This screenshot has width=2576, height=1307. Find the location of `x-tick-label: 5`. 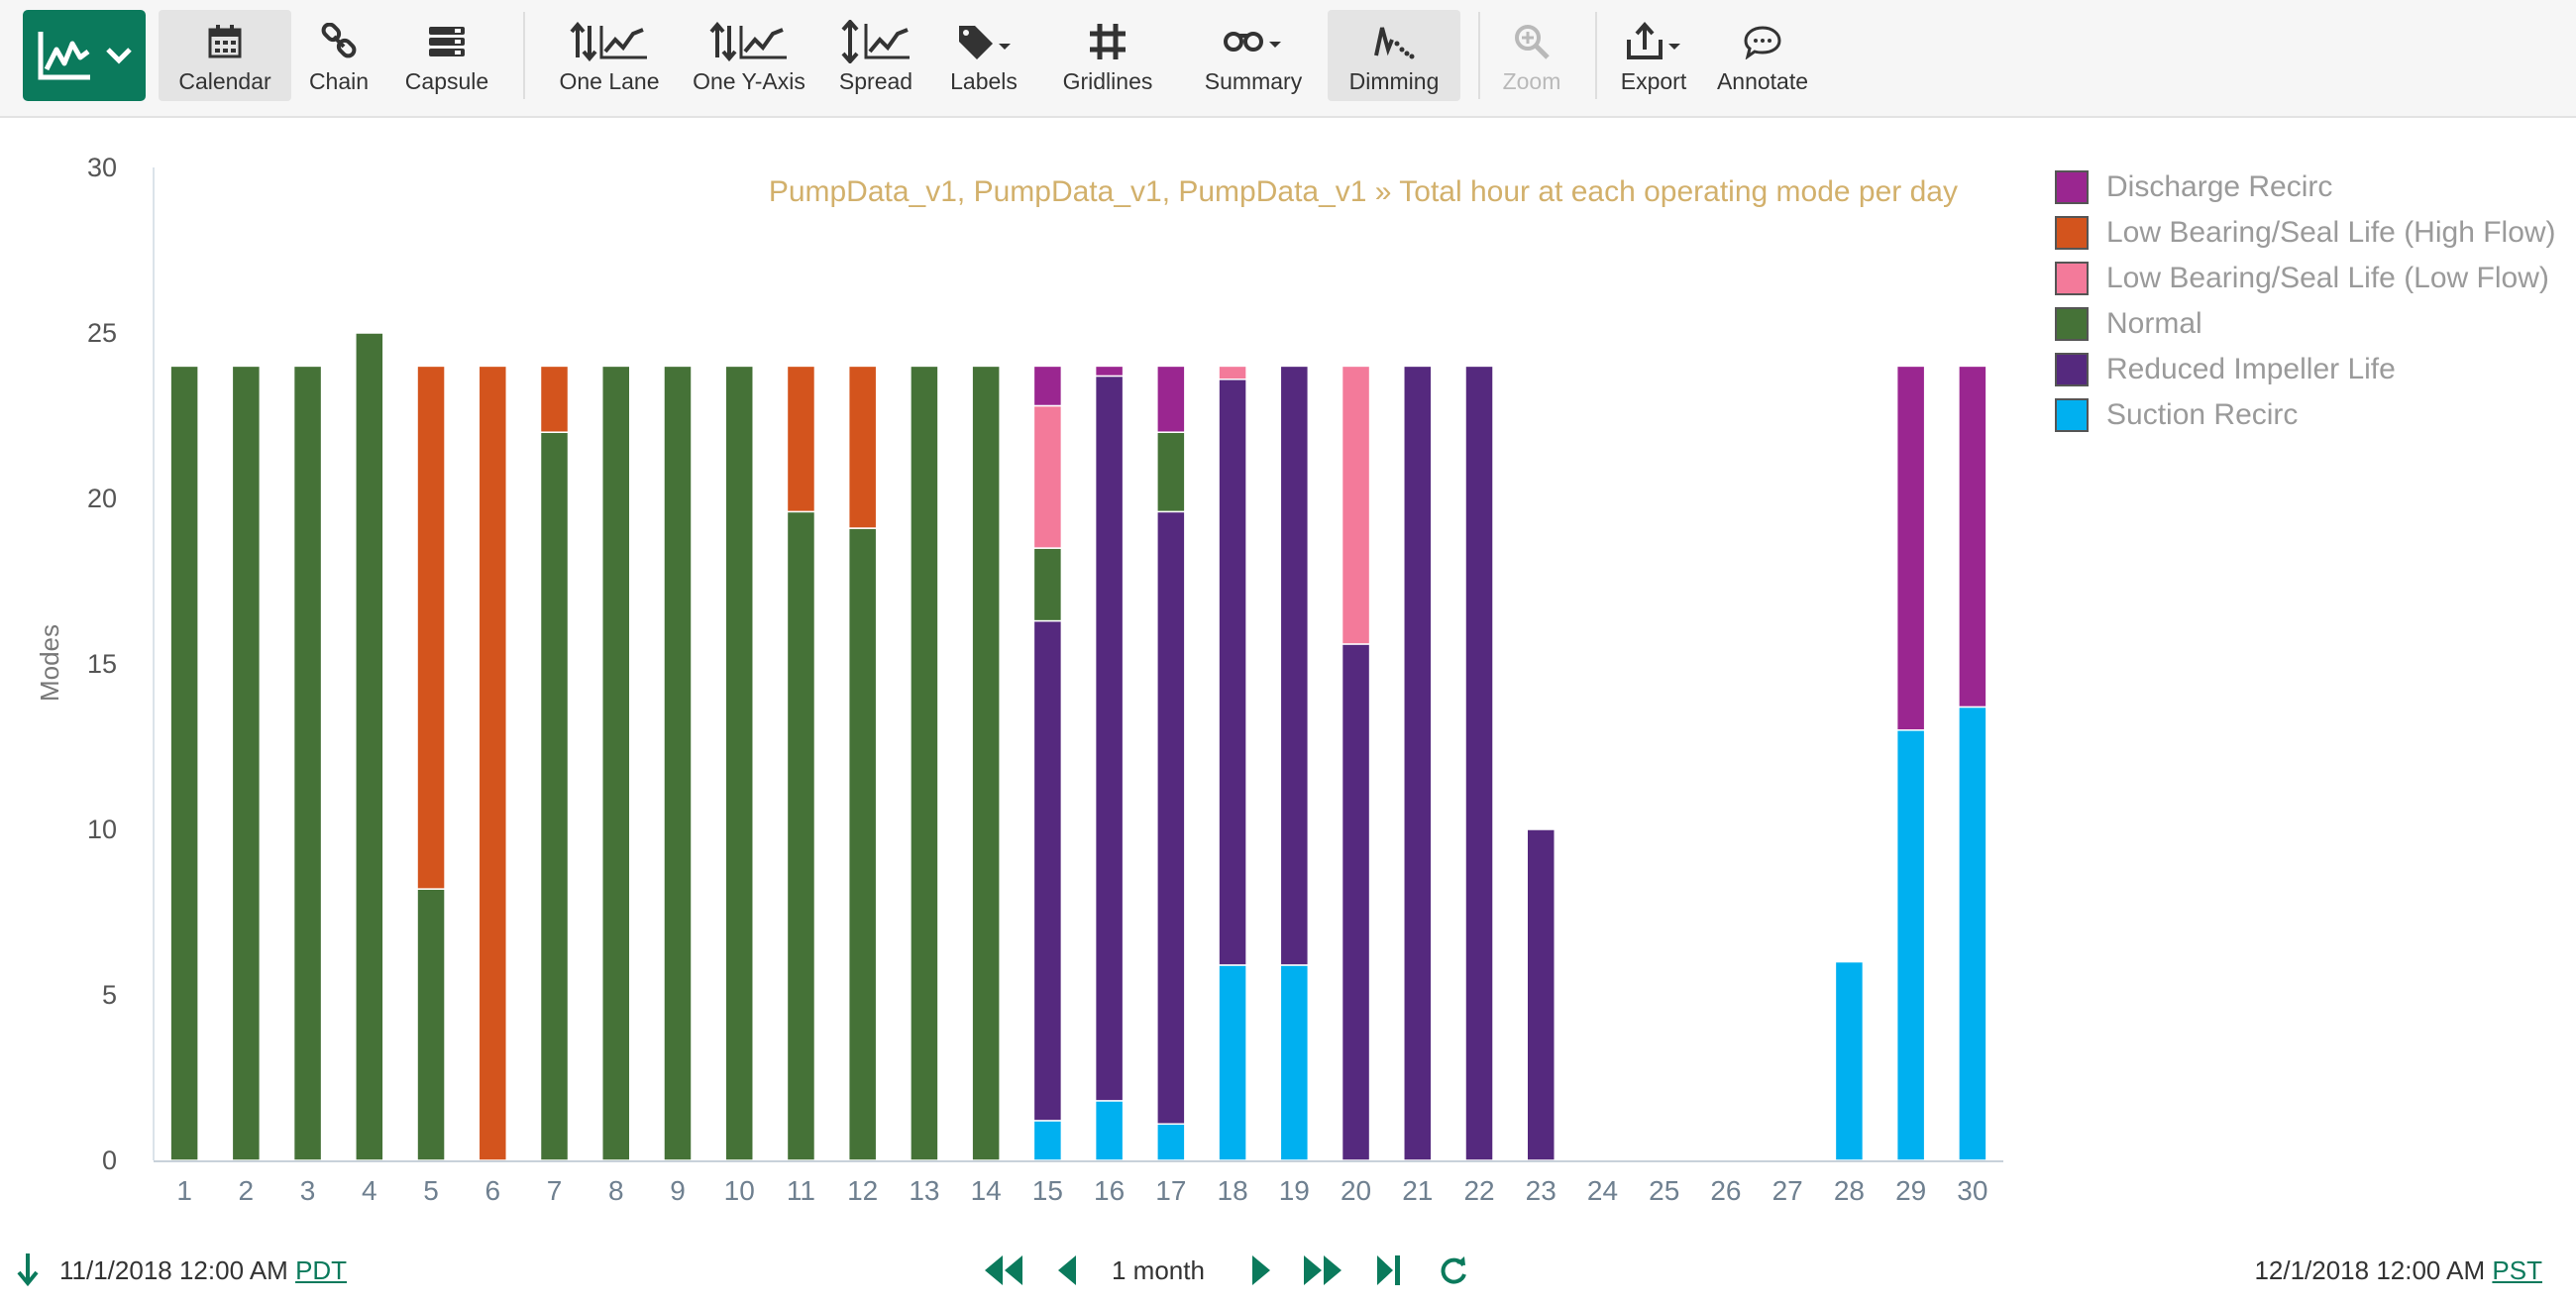

x-tick-label: 5 is located at coordinates (431, 1191).